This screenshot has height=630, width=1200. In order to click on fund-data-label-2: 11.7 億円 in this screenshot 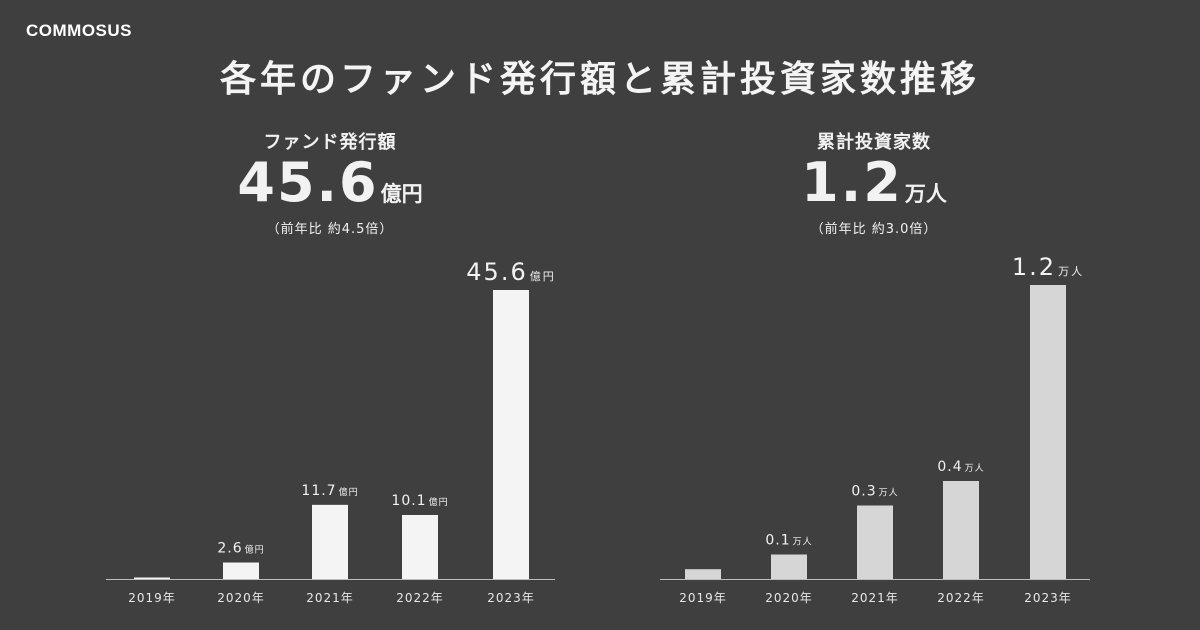, I will do `click(329, 491)`.